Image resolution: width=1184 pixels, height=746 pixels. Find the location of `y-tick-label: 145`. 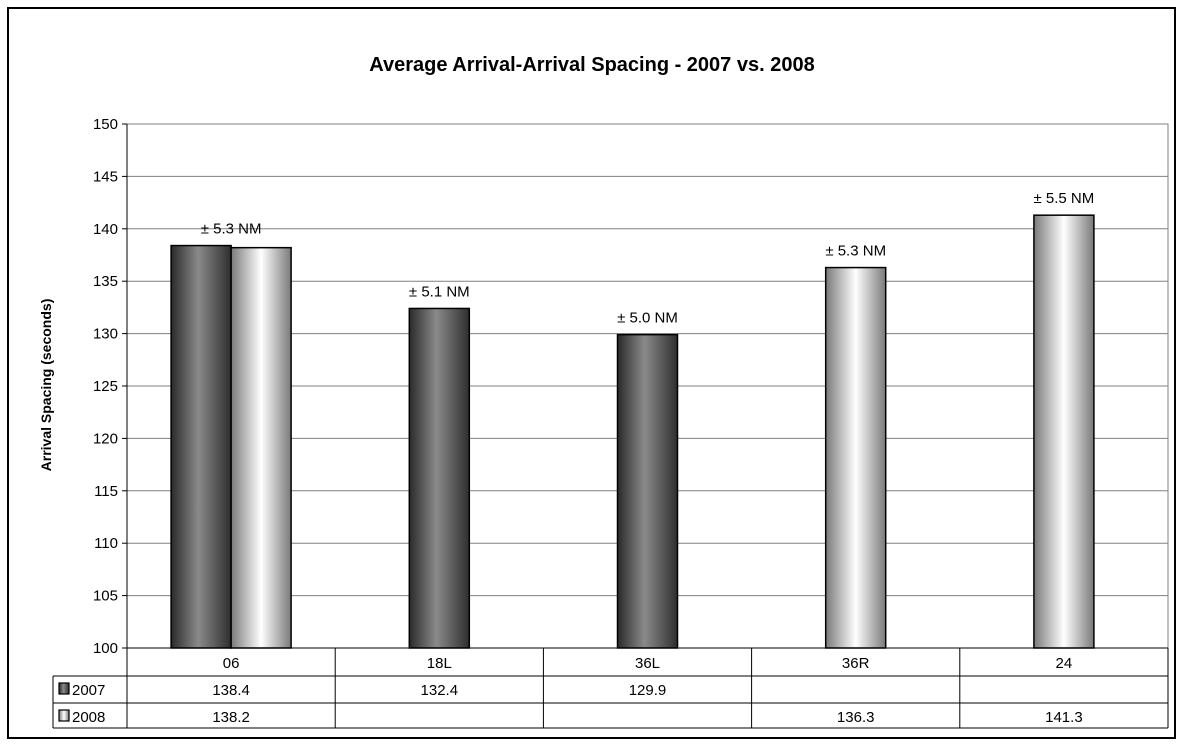

y-tick-label: 145 is located at coordinates (105, 176).